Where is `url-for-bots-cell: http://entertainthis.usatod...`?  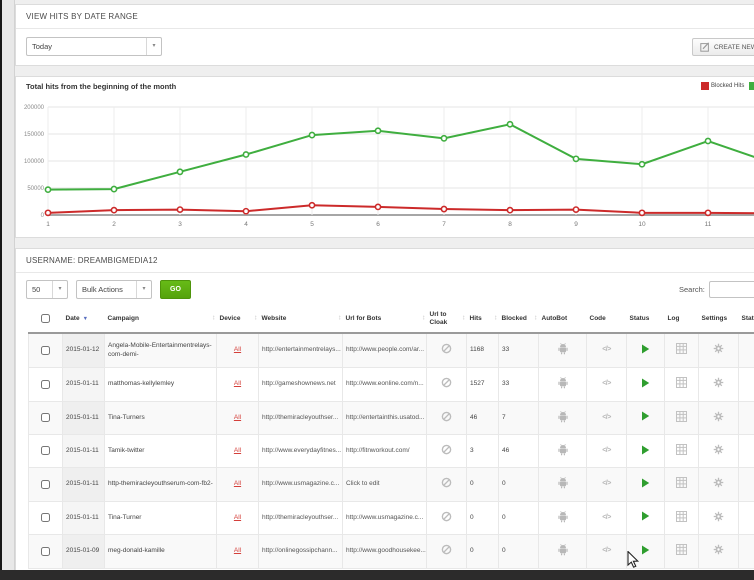
url-for-bots-cell: http://entertainthis.usatod... is located at coordinates (384, 418).